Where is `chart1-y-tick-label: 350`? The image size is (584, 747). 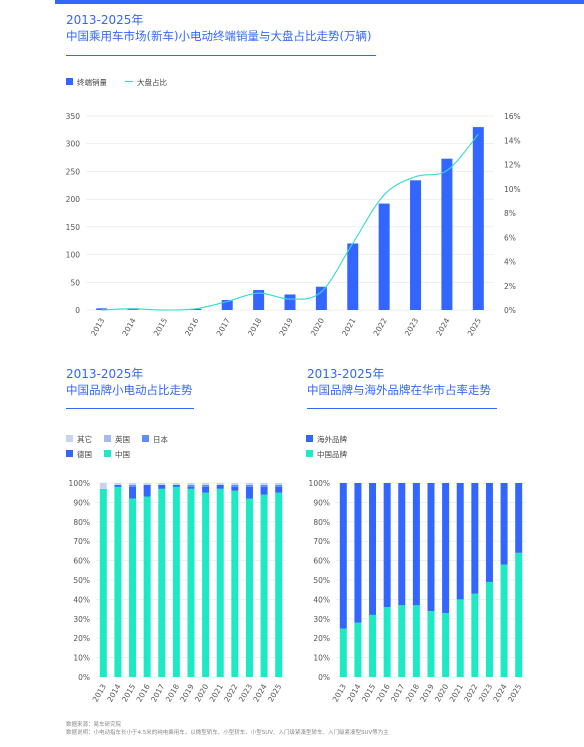 chart1-y-tick-label: 350 is located at coordinates (73, 116).